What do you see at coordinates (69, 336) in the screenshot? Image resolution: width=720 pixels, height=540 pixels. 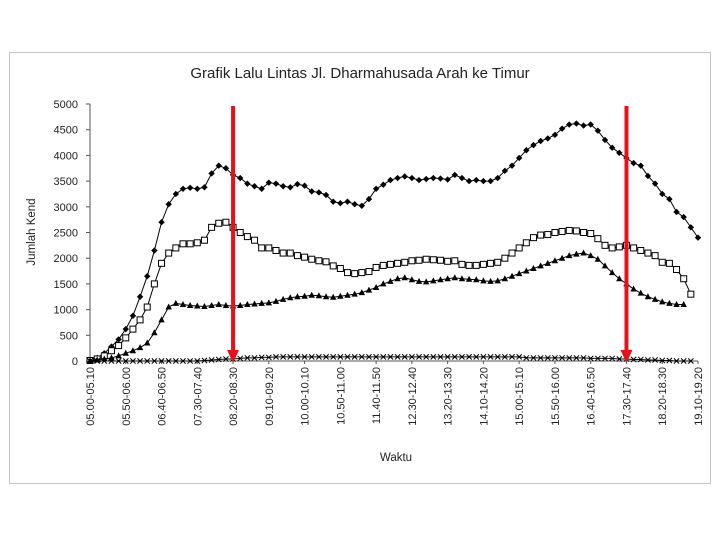 I see `y-tick-label: 500` at bounding box center [69, 336].